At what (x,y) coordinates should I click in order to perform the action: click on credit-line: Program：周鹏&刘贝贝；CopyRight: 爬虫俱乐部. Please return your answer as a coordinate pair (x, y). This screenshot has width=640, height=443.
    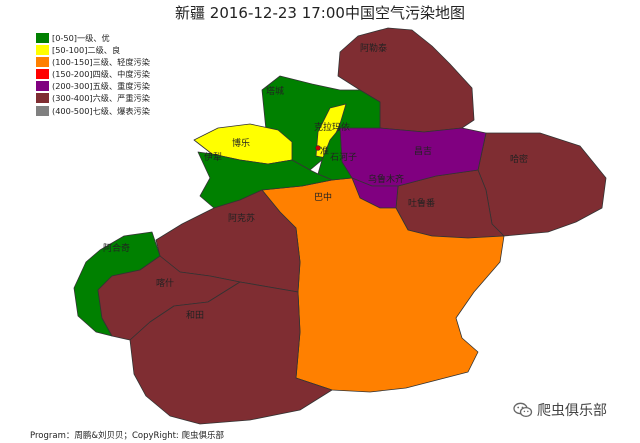
    Looking at the image, I should click on (127, 436).